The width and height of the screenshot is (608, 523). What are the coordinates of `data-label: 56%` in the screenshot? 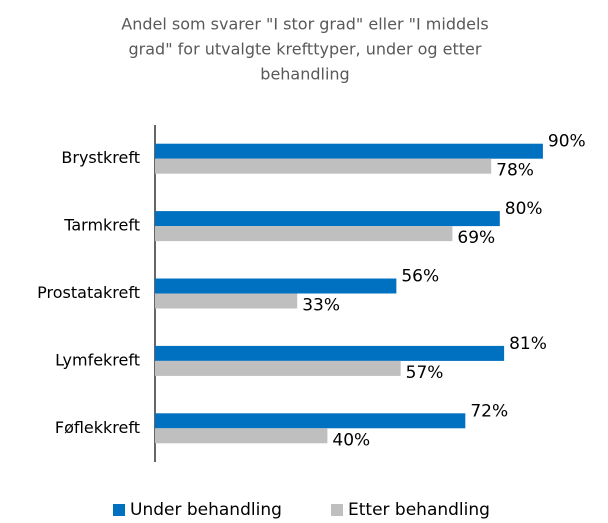 It's located at (420, 277).